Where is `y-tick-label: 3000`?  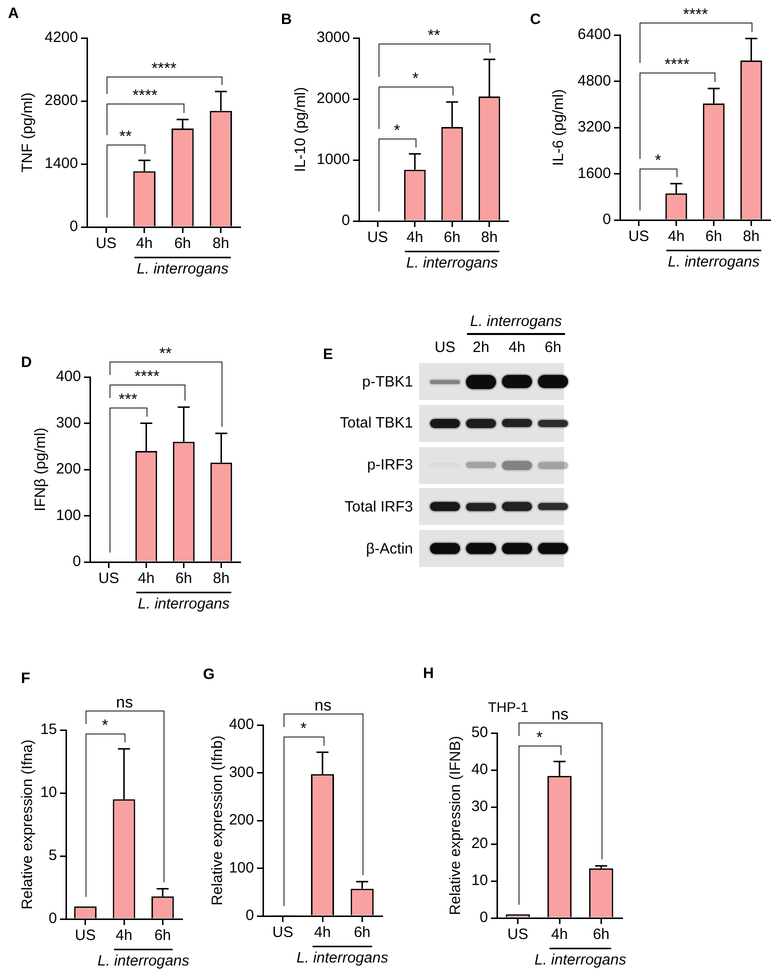 y-tick-label: 3000 is located at coordinates (333, 37).